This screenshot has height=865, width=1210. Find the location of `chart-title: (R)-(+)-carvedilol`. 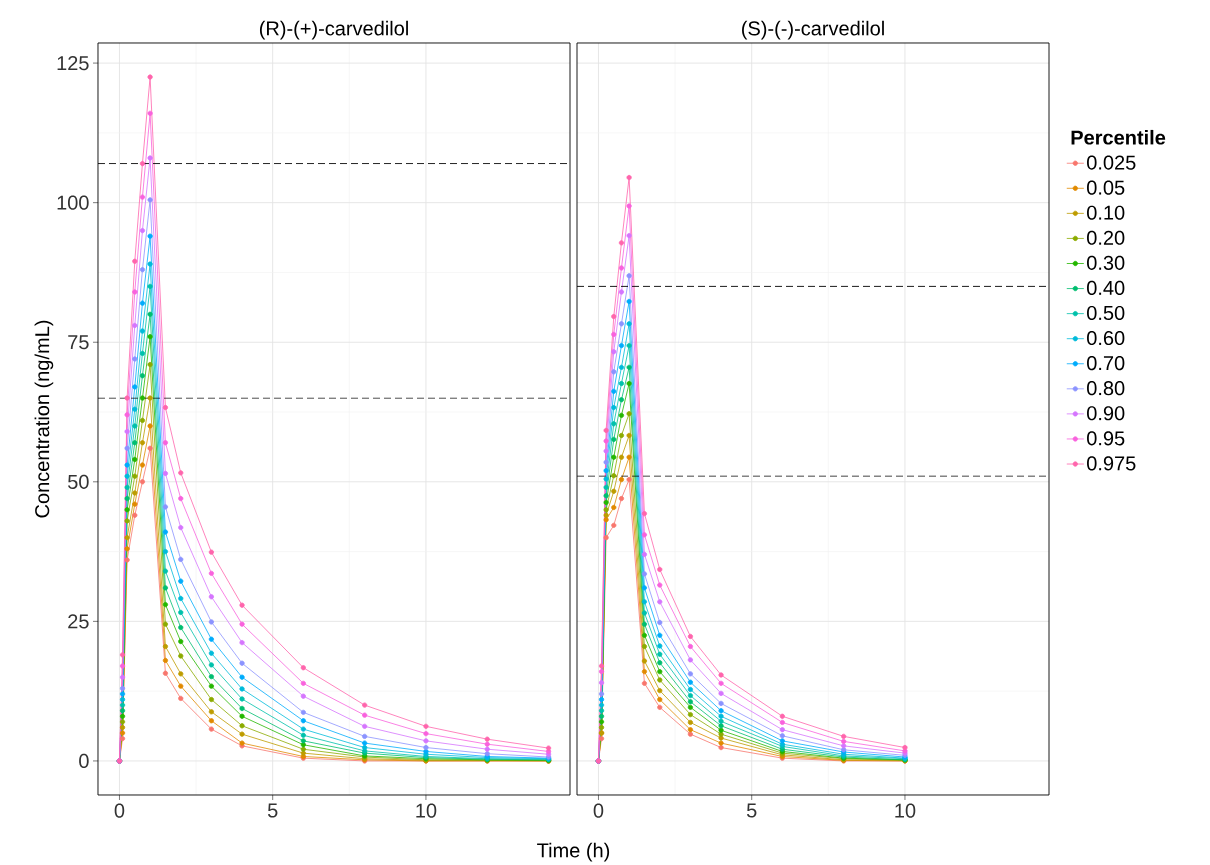

chart-title: (R)-(+)-carvedilol is located at coordinates (333, 30).